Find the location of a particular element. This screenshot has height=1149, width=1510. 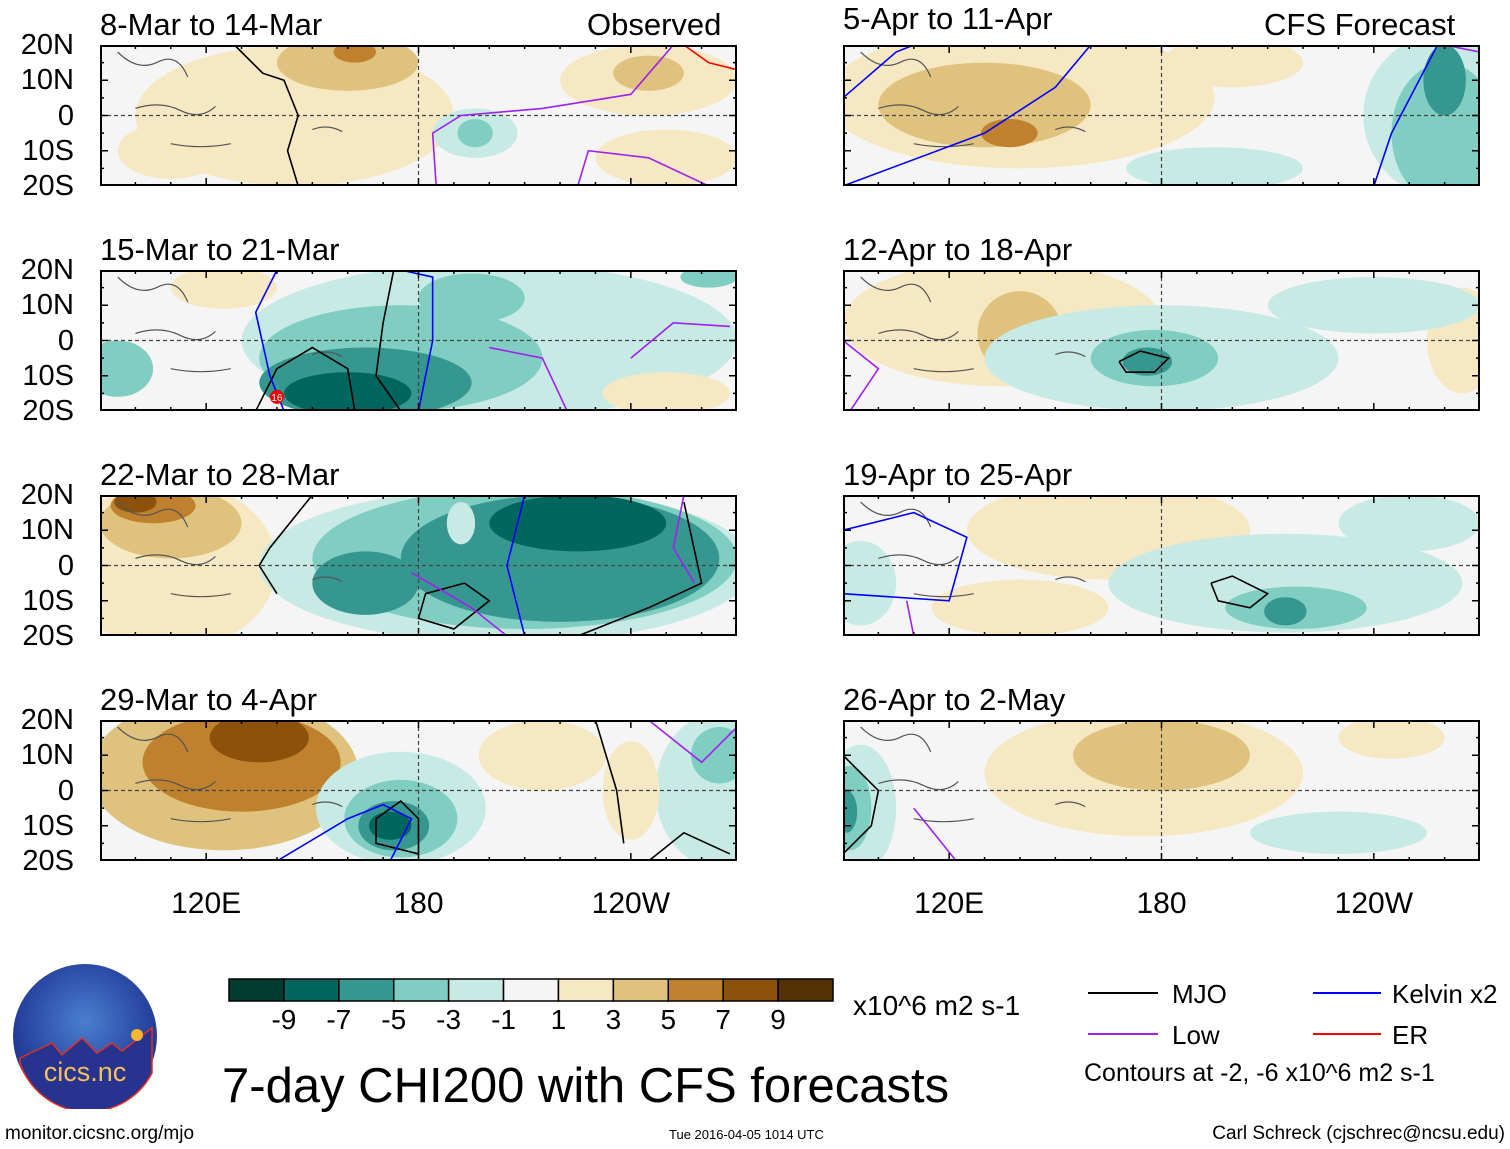

colorbar-label: -3 is located at coordinates (449, 1019).